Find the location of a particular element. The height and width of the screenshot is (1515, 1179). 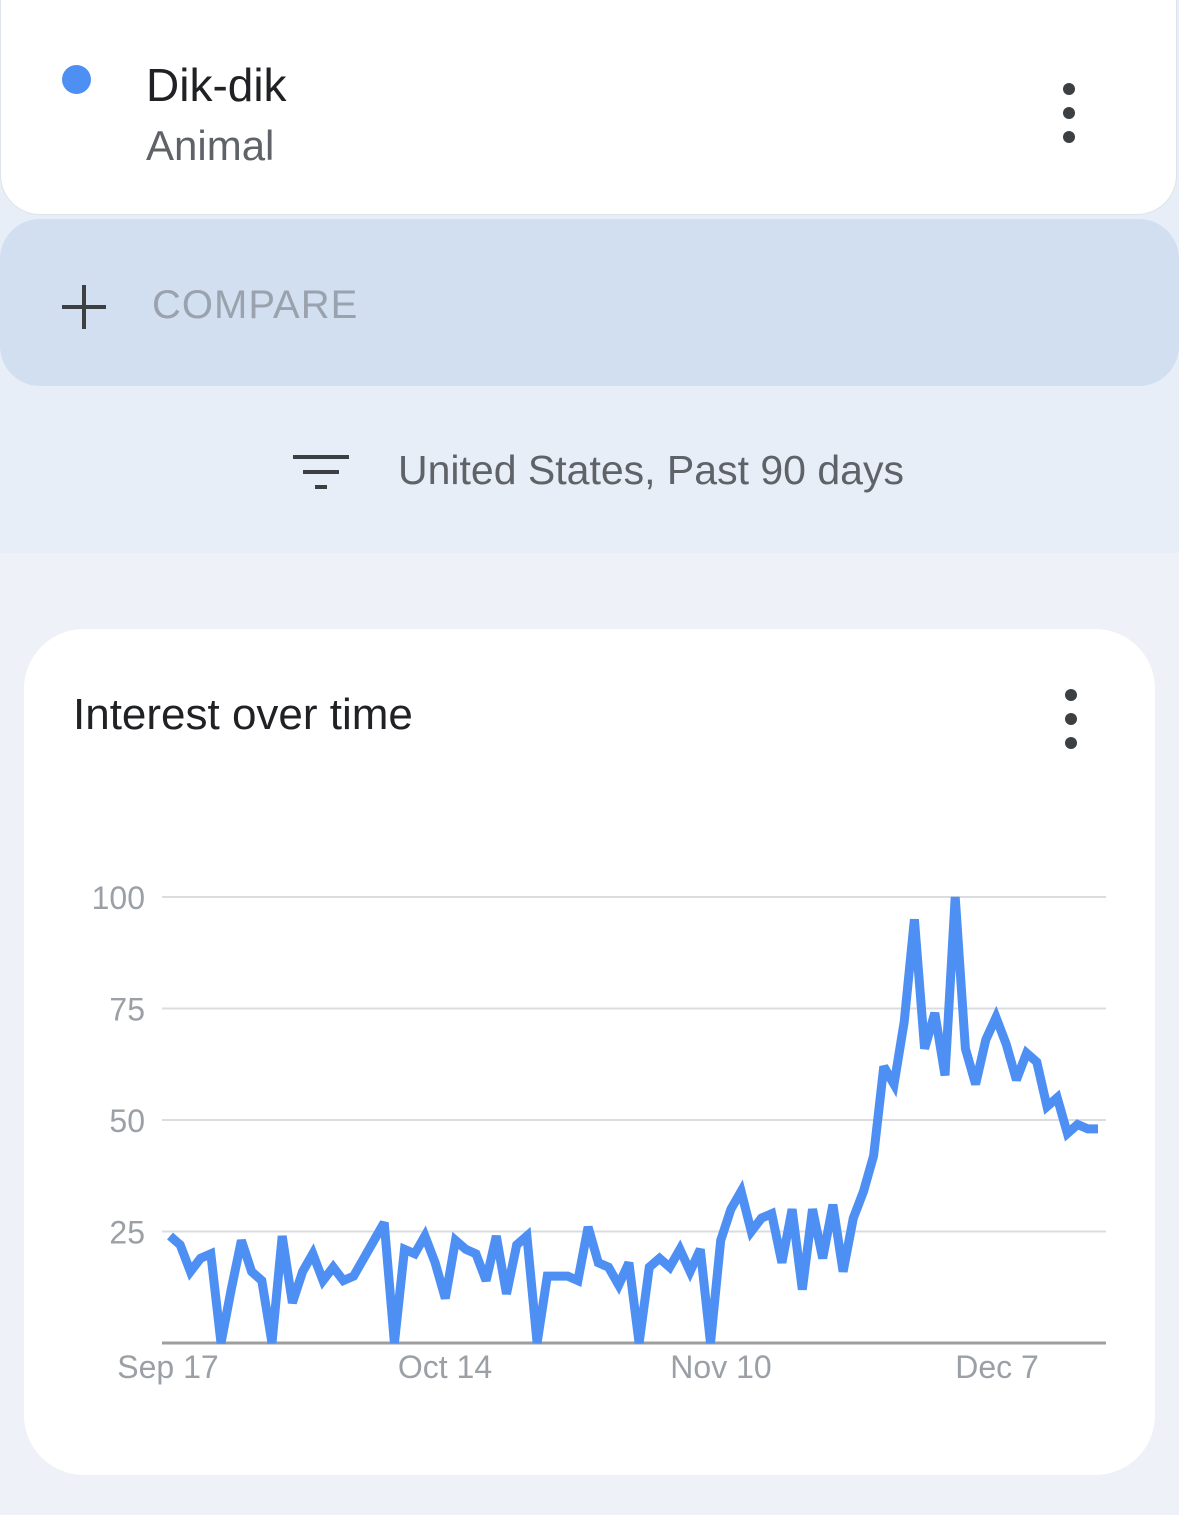

search-term-card: Dik-dik Animal is located at coordinates (588, 107).